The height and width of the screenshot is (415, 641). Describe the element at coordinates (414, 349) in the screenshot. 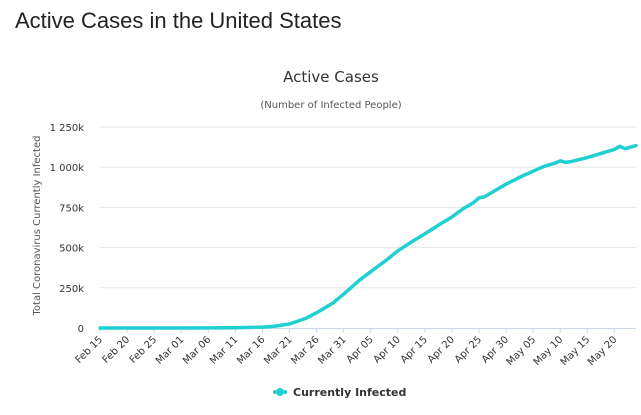

I see `x-tick-label: Apr 15` at that location.